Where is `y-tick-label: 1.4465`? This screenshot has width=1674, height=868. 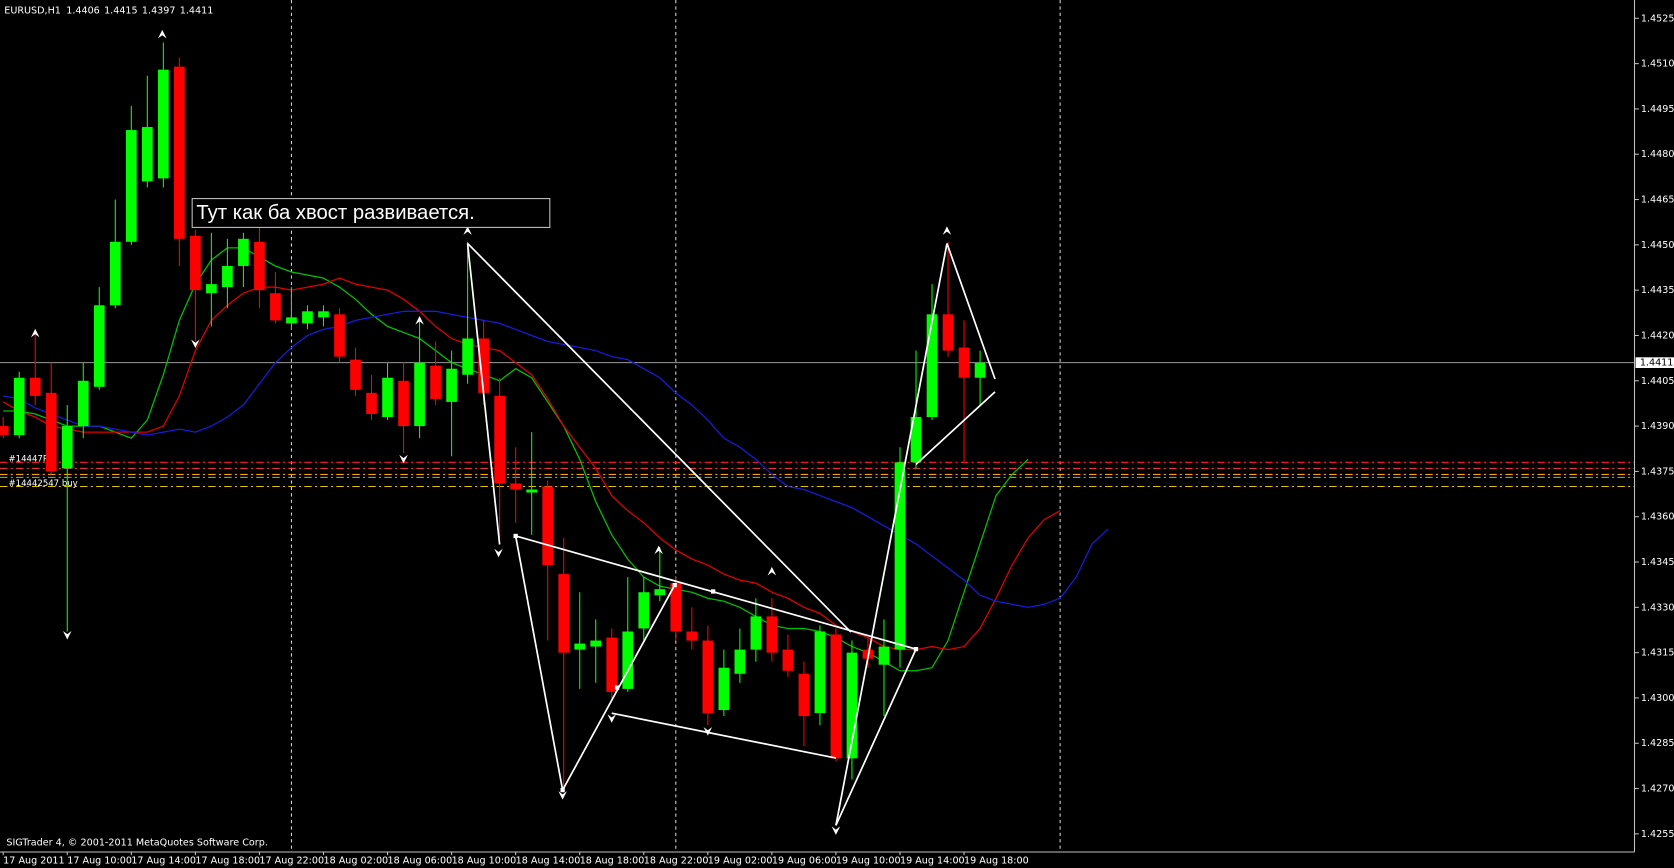 y-tick-label: 1.4465 is located at coordinates (1657, 200).